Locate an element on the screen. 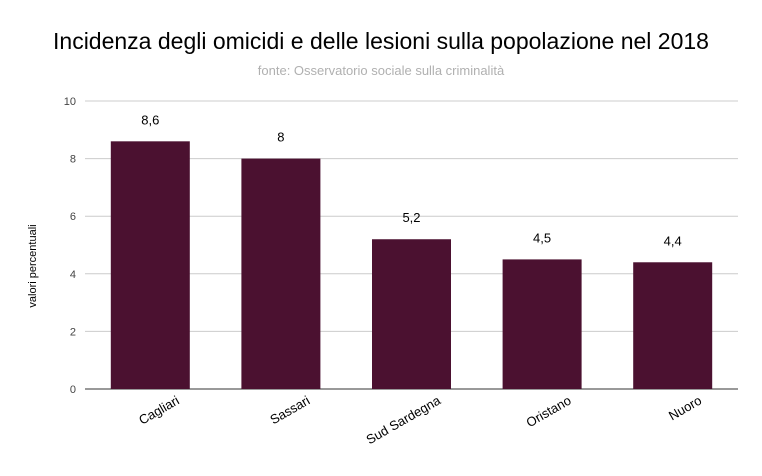 The width and height of the screenshot is (762, 476). y-tick-label: 10 is located at coordinates (70, 102).